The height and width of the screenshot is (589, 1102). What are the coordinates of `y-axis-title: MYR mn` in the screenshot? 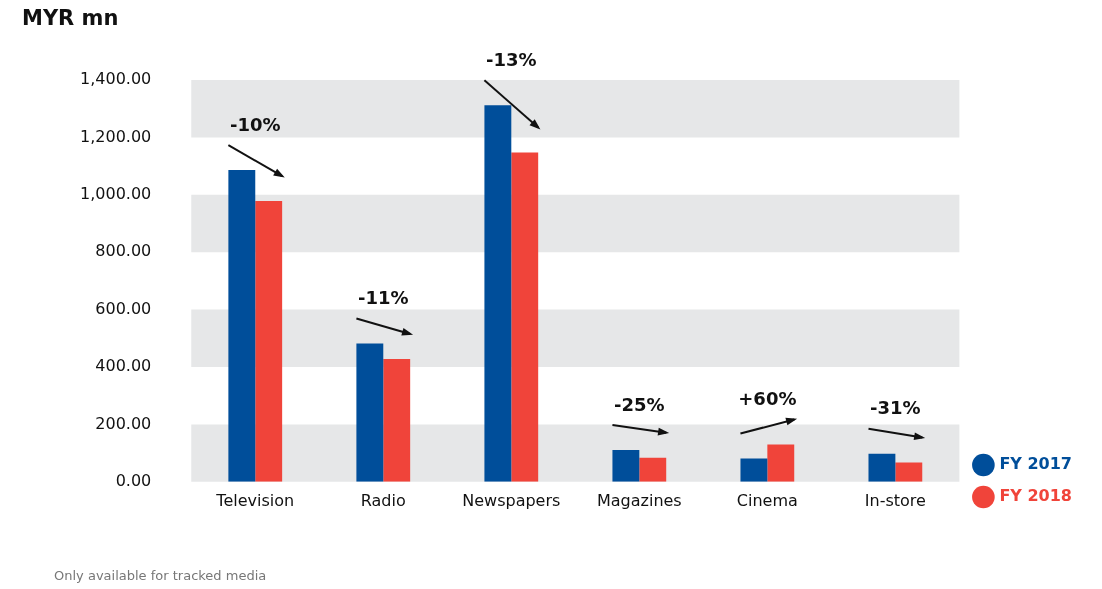 It's located at (70, 18).